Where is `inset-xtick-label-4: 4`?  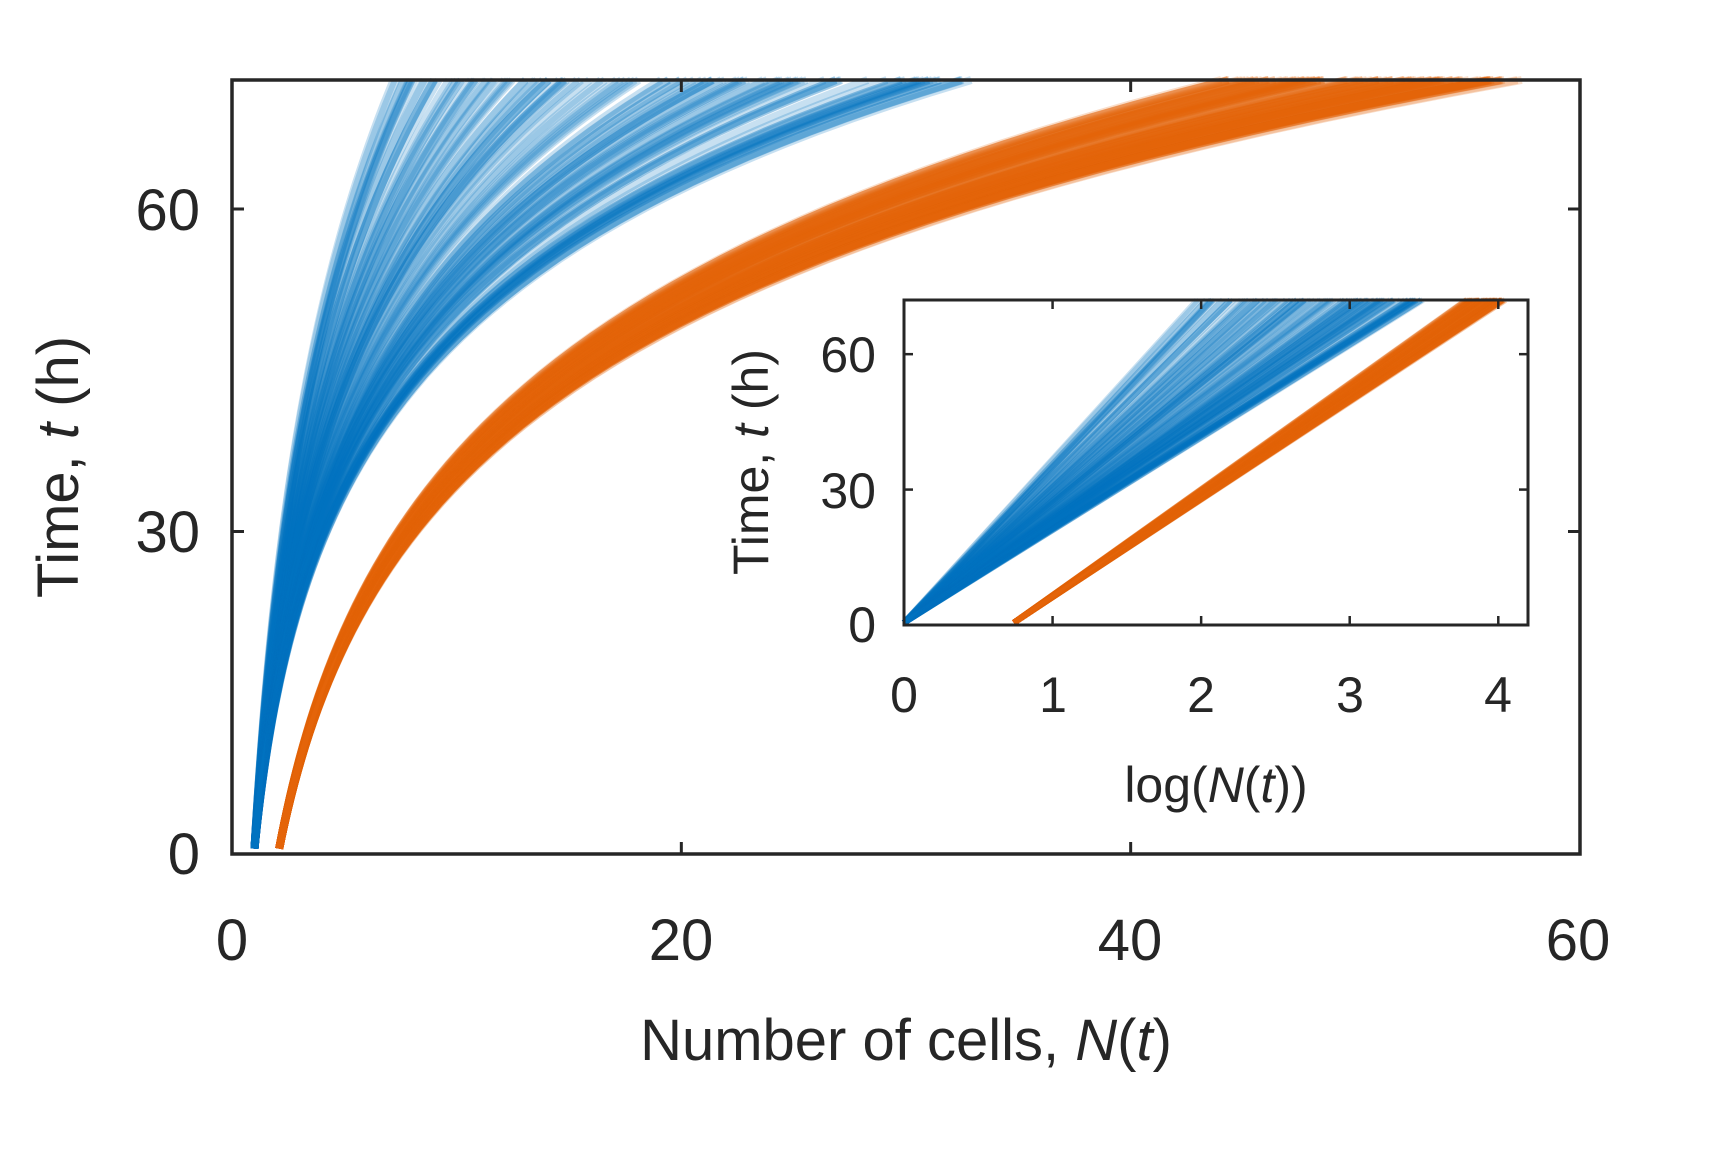
inset-xtick-label-4: 4 is located at coordinates (1498, 695).